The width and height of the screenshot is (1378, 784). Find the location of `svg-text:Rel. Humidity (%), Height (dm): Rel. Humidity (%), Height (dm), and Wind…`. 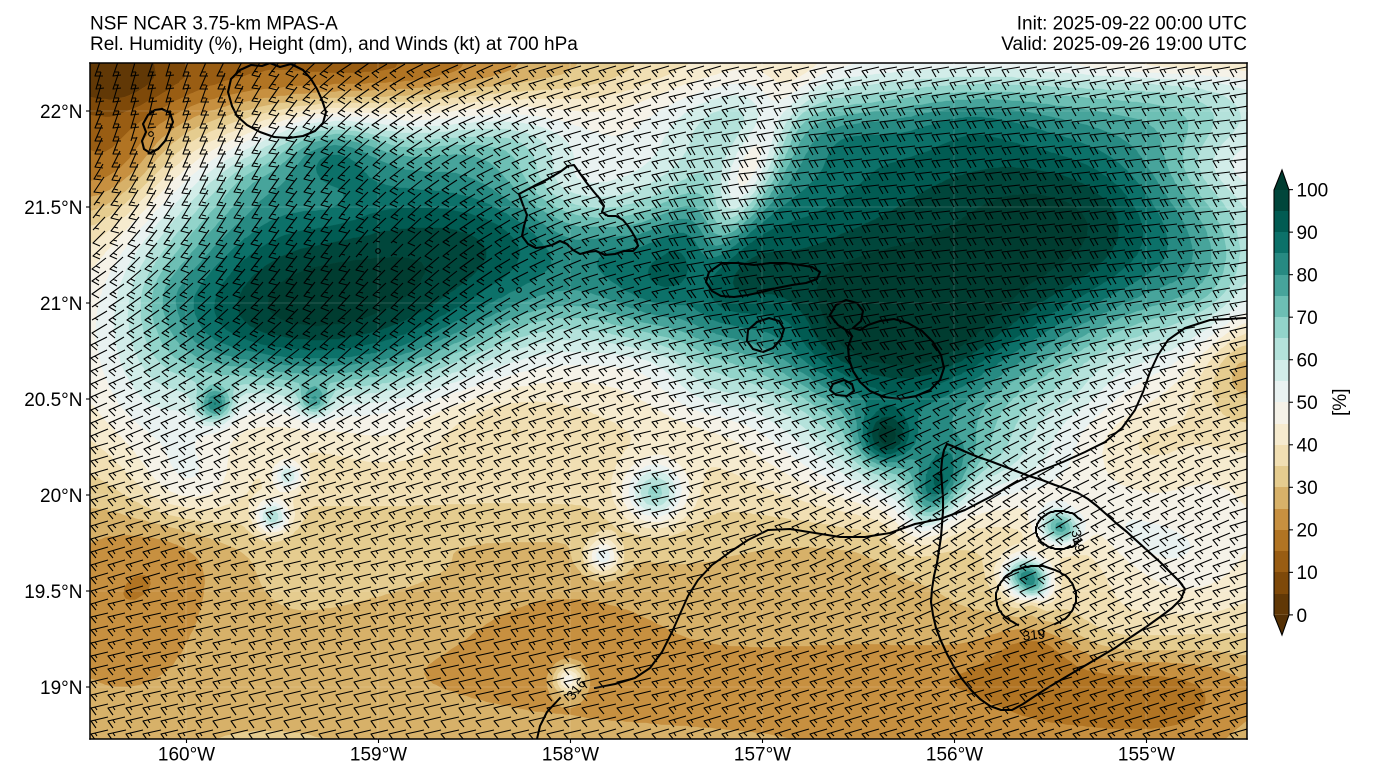

svg-text:Rel. Humidity (%), Height (dm): Rel. Humidity (%), Height (dm), and Wind… is located at coordinates (334, 44).